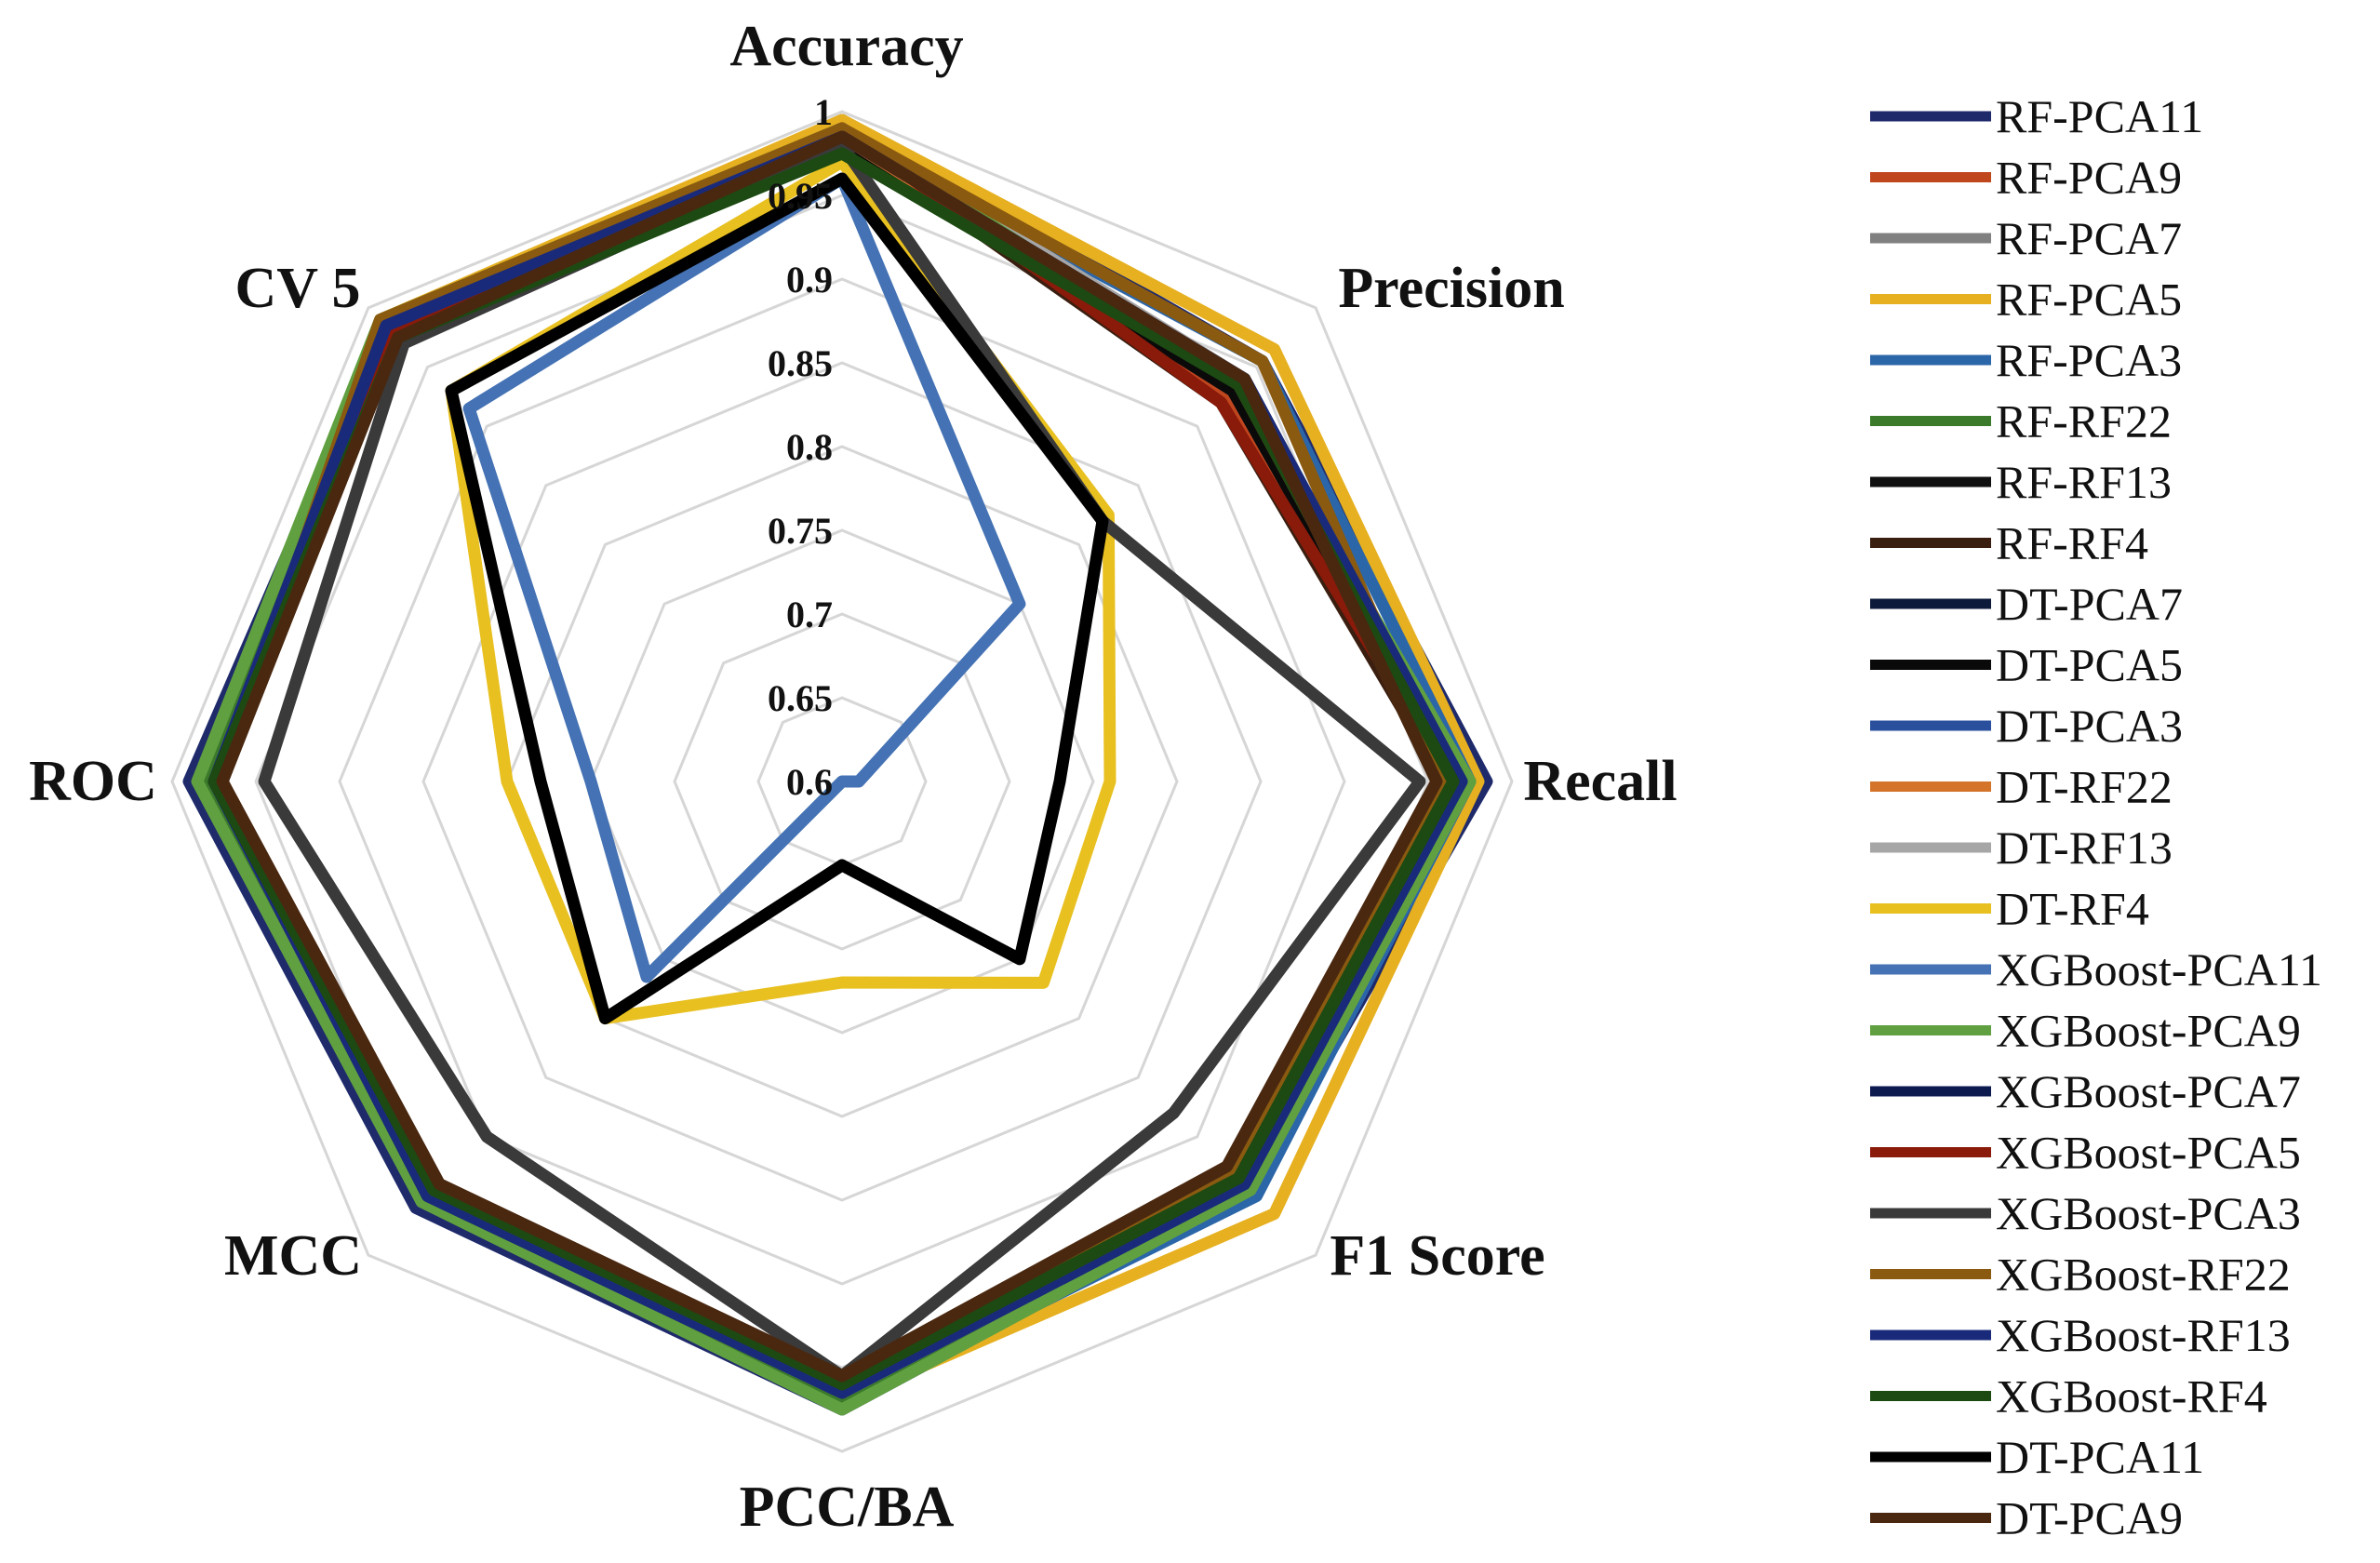 This screenshot has height=1563, width=2380. Describe the element at coordinates (847, 1508) in the screenshot. I see `axis-label-pcc-ba: PCC/BA` at that location.